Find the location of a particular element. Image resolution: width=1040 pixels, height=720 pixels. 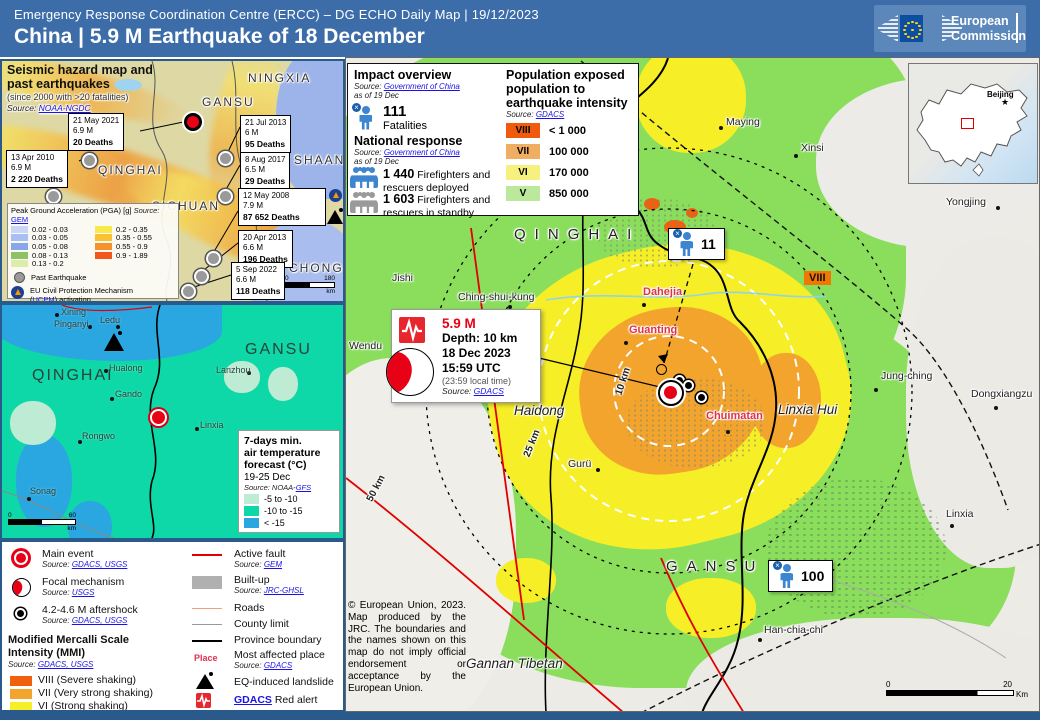

county-label: Gannan Tibetan is located at coordinates (514, 663).